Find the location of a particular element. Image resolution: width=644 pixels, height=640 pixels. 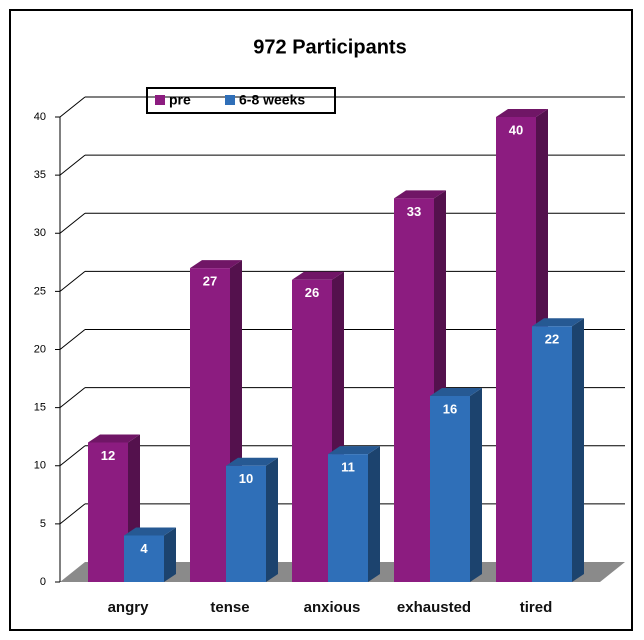

value-label: 16 is located at coordinates (450, 408).